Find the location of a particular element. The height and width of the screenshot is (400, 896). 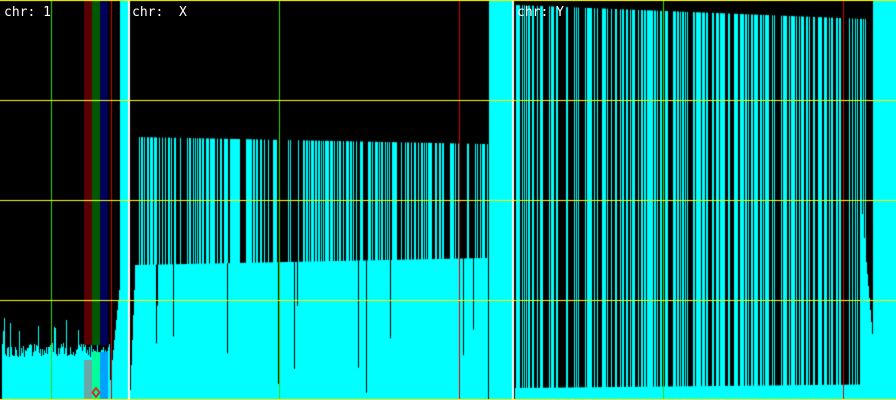

panel-label-chrX: chr: X is located at coordinates (159, 12).